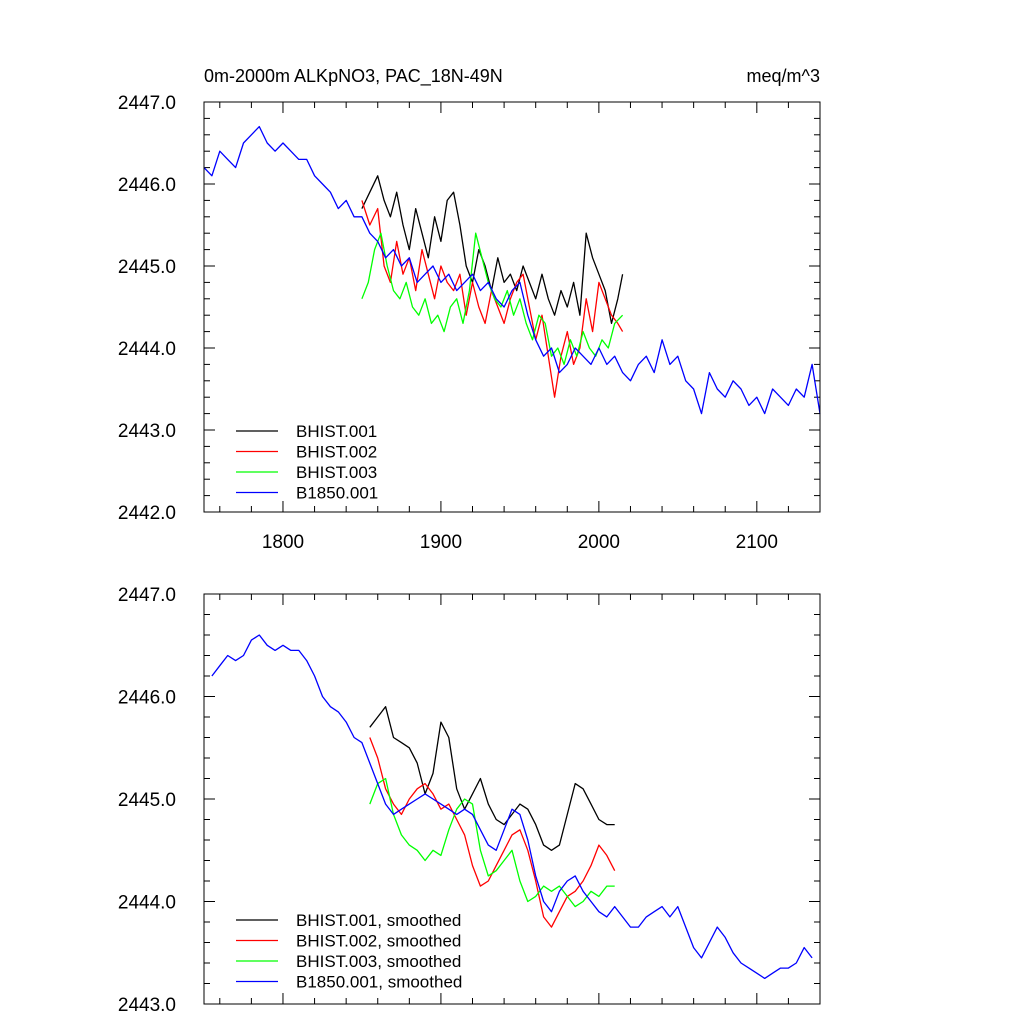  What do you see at coordinates (492, 842) in the screenshot?
I see `series-line-bhist-003-smoothed` at bounding box center [492, 842].